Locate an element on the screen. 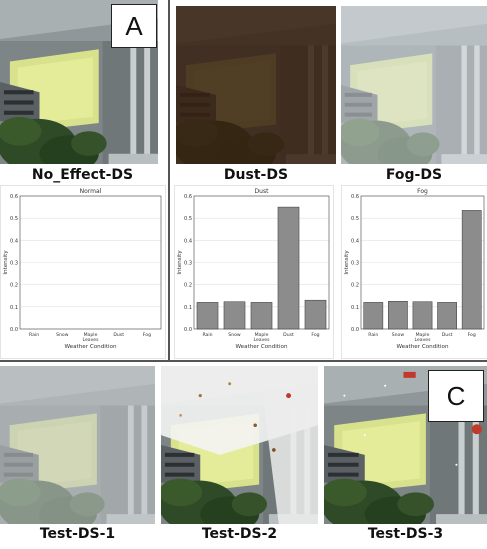 This screenshot has width=487, height=549. chart-title: Fog is located at coordinates (422, 191).